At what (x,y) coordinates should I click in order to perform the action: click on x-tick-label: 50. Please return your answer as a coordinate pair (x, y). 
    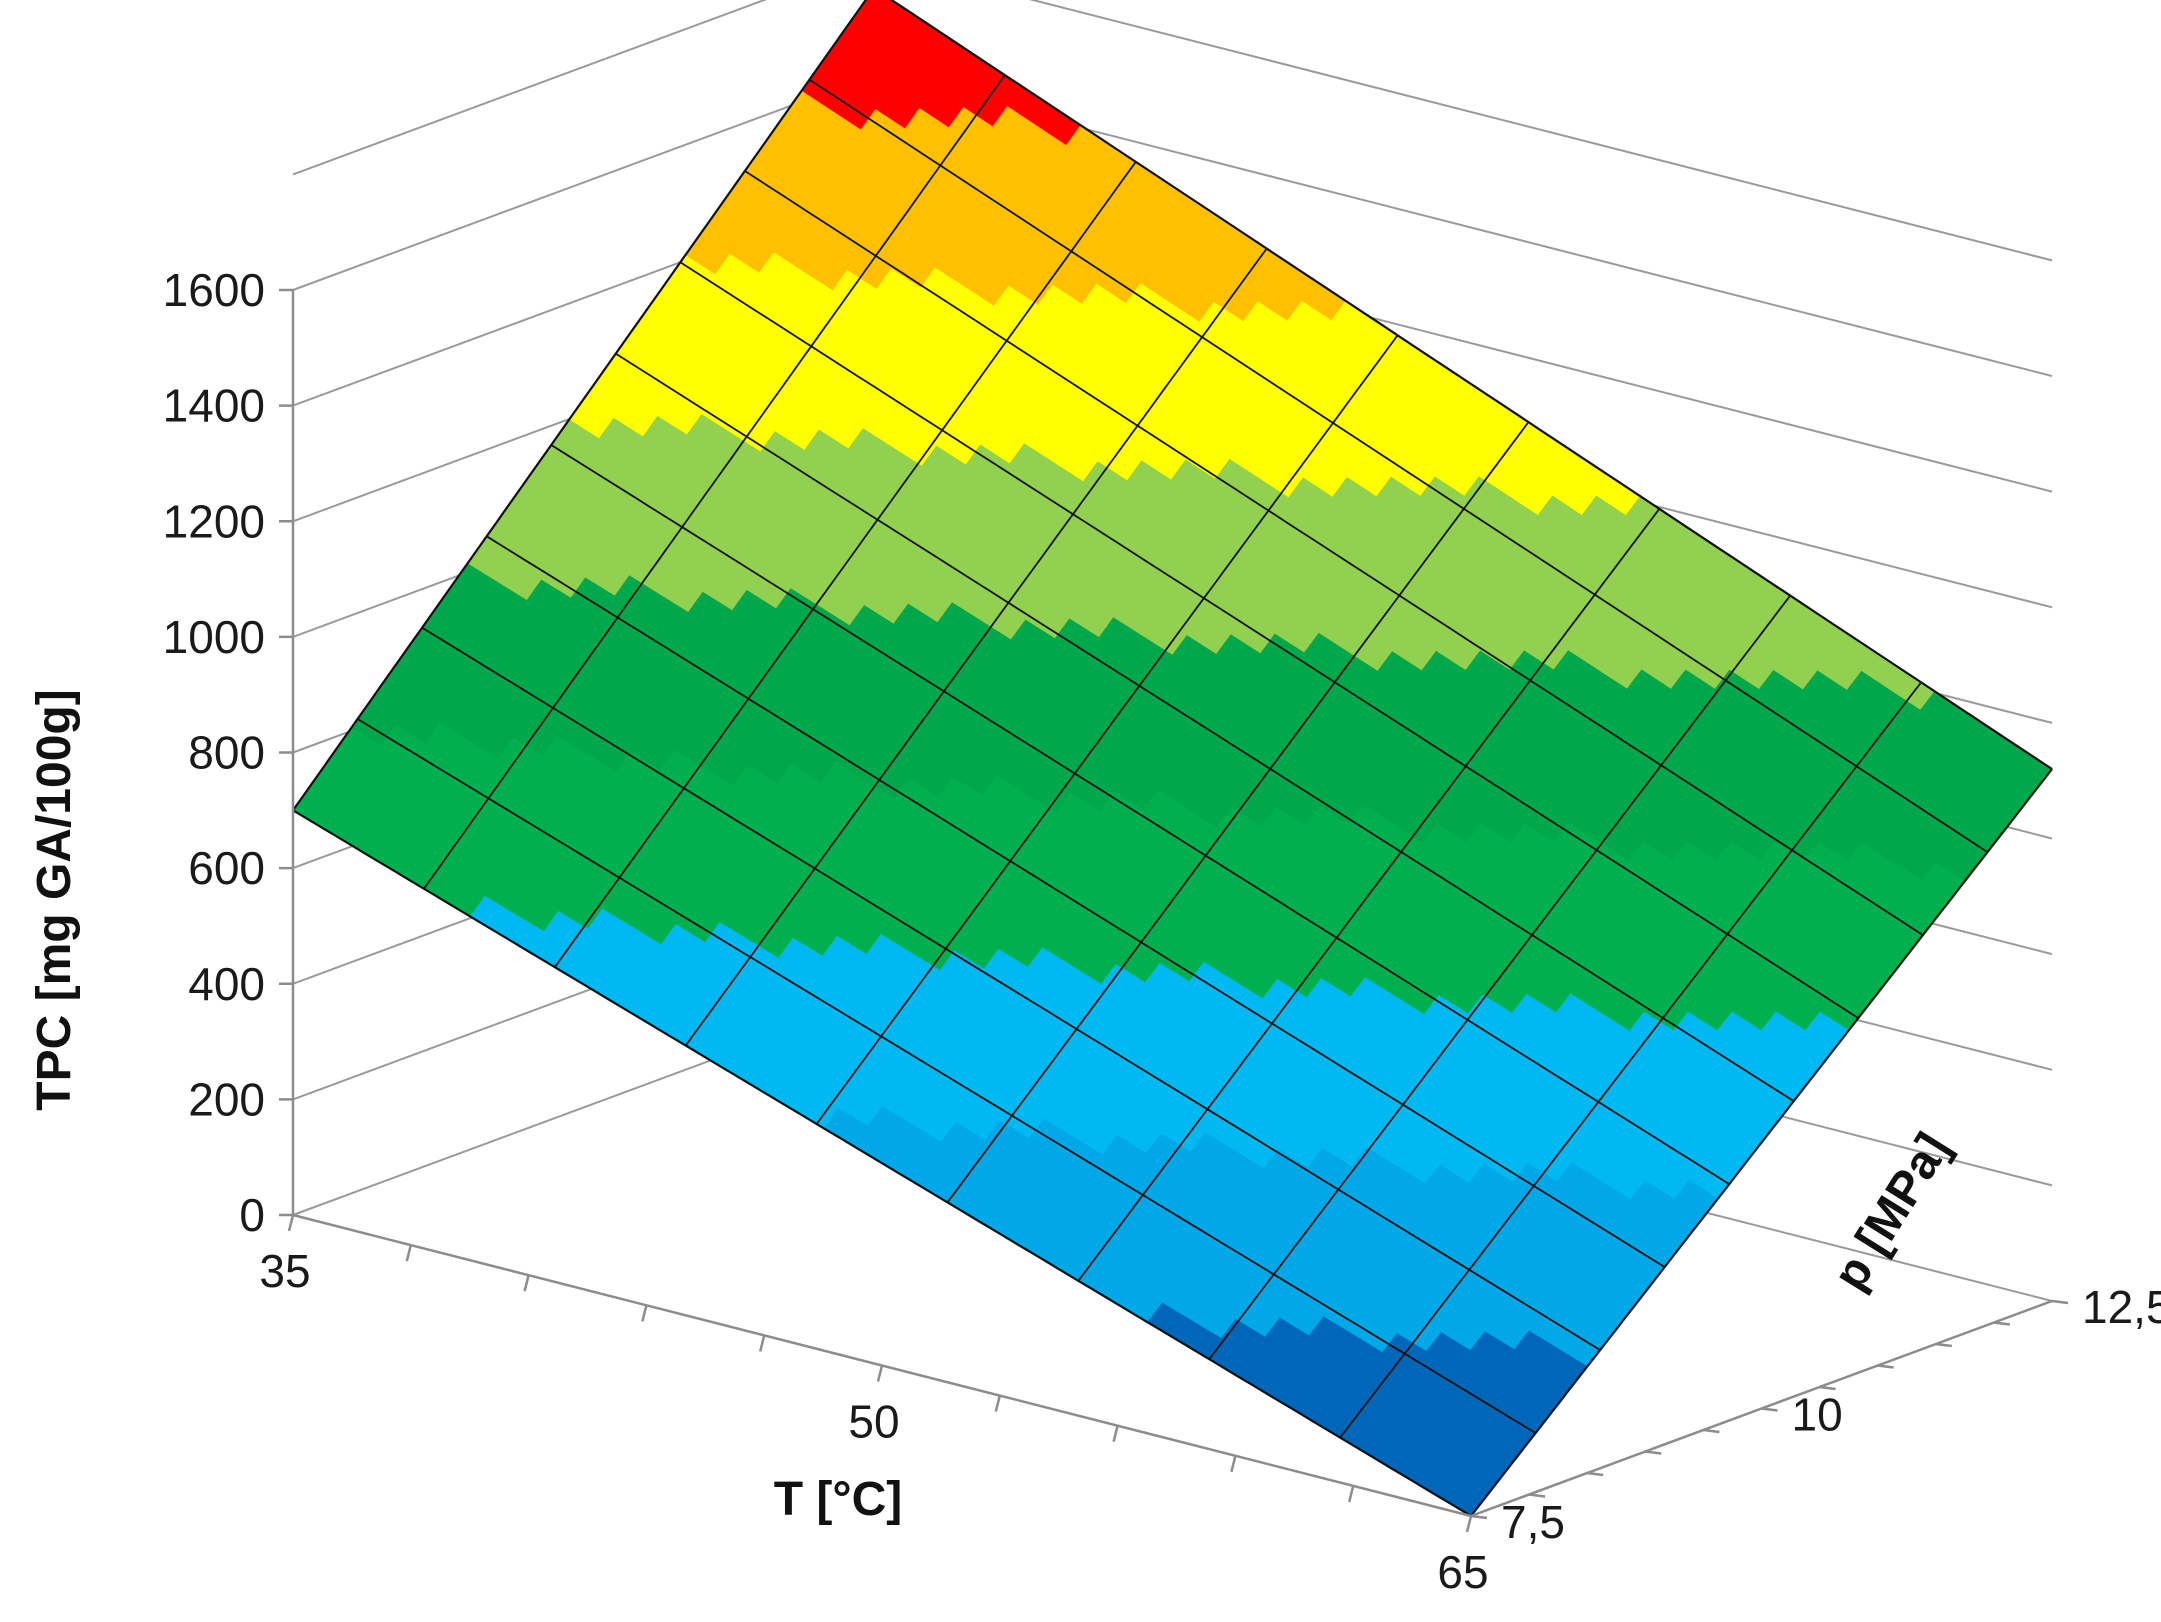
    Looking at the image, I should click on (873, 1422).